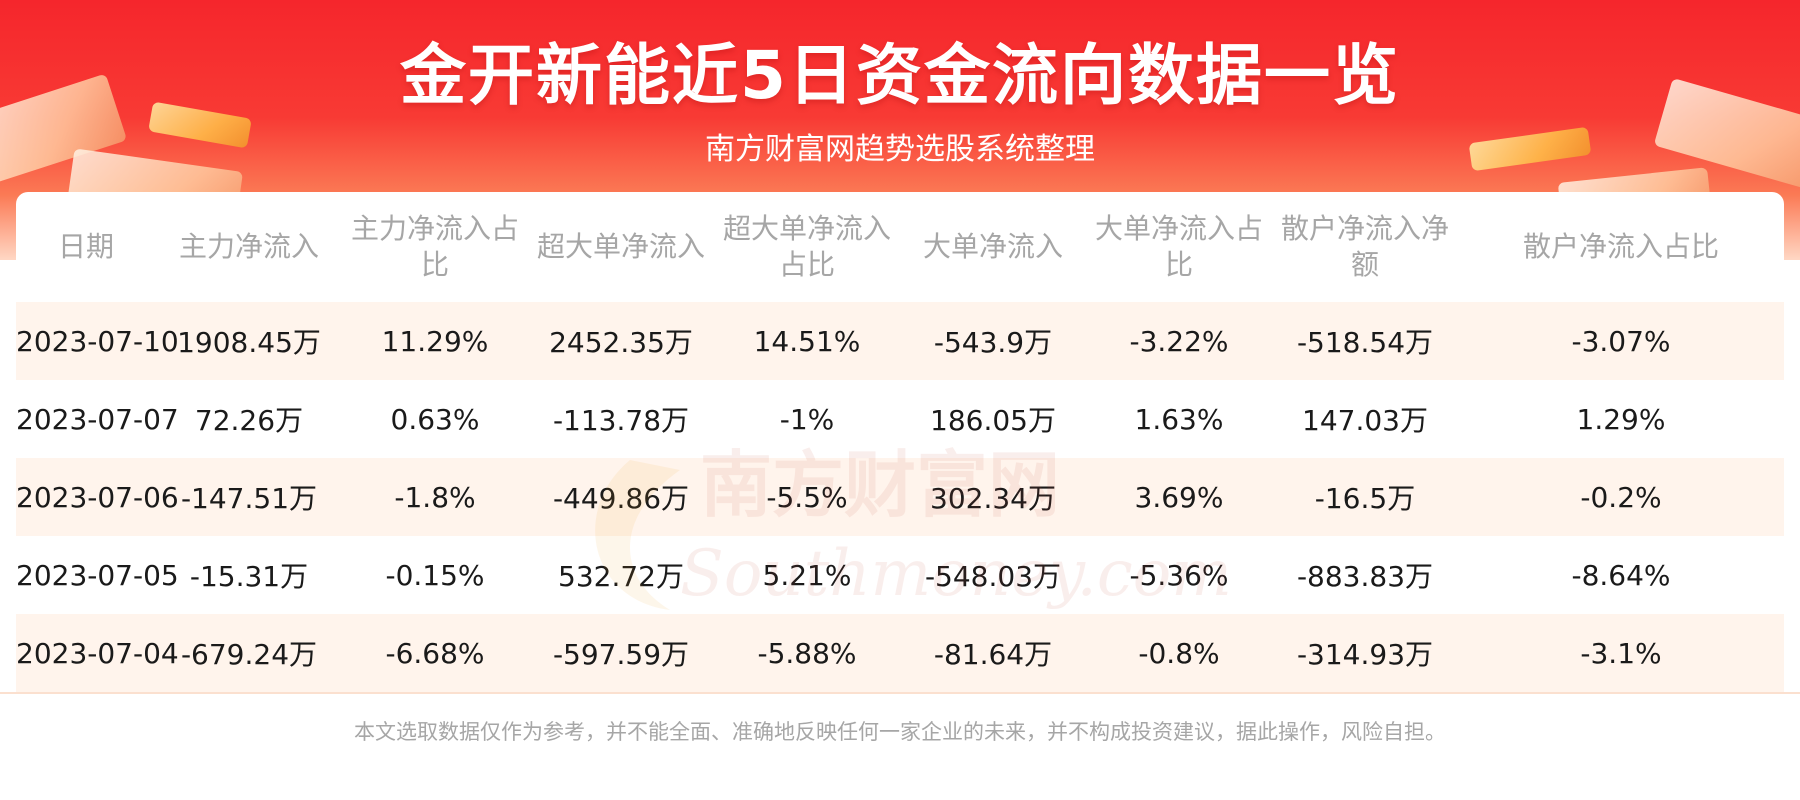 The image size is (1800, 800). Describe the element at coordinates (435, 341) in the screenshot. I see `table-cell: 11.29%` at that location.